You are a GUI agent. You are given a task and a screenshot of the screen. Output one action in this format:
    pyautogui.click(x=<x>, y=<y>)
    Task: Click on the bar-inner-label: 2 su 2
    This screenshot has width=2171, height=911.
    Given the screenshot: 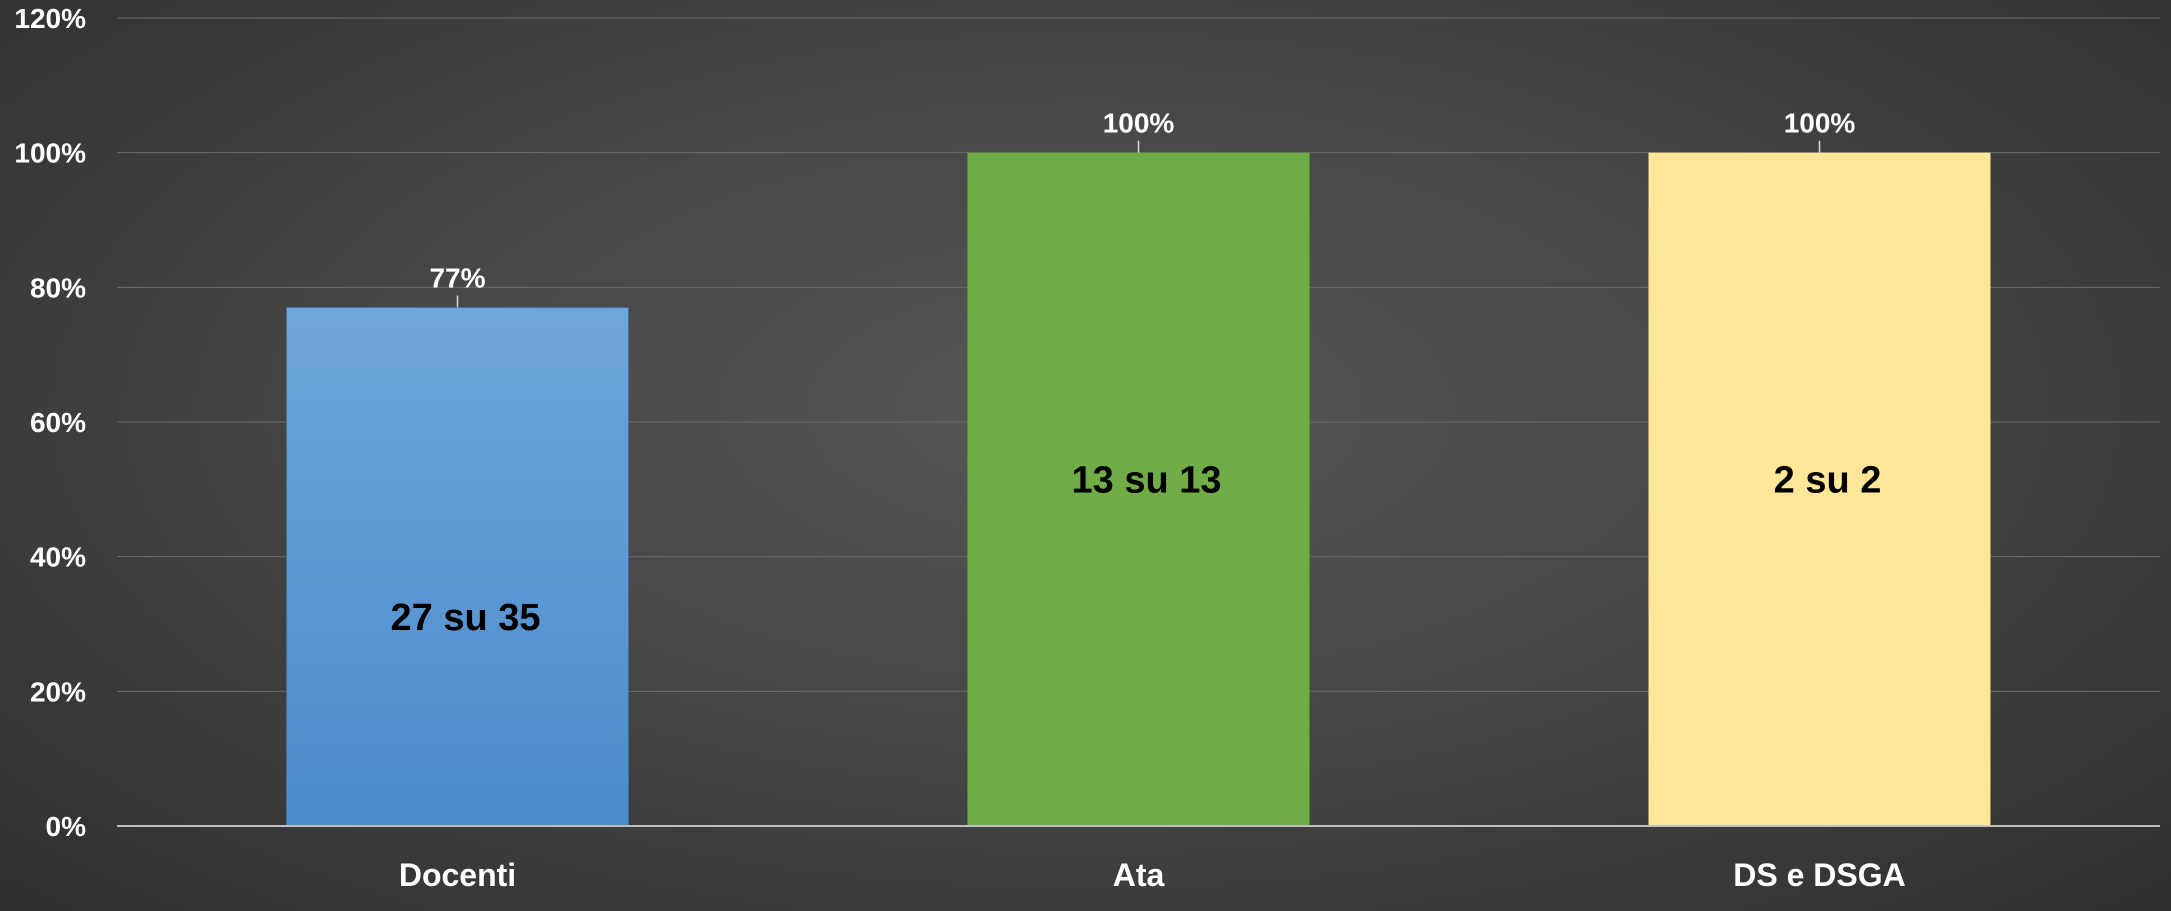 What is the action you would take?
    pyautogui.click(x=1828, y=480)
    